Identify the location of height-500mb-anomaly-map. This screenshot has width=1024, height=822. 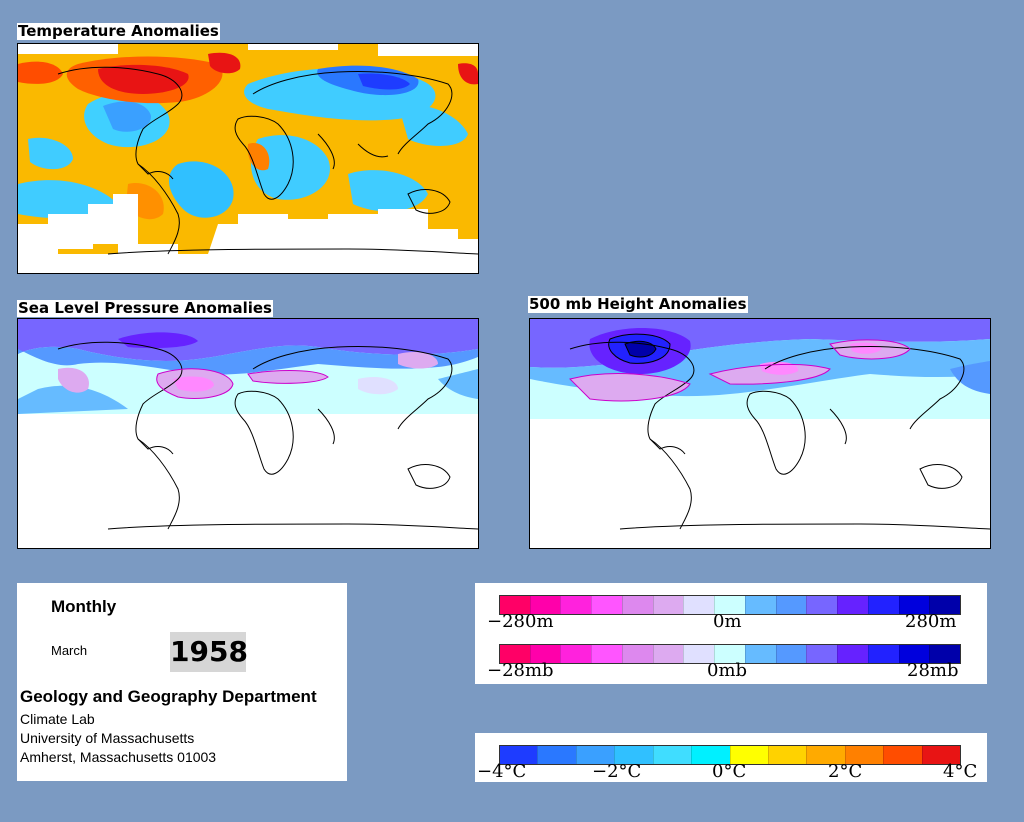
(760, 433).